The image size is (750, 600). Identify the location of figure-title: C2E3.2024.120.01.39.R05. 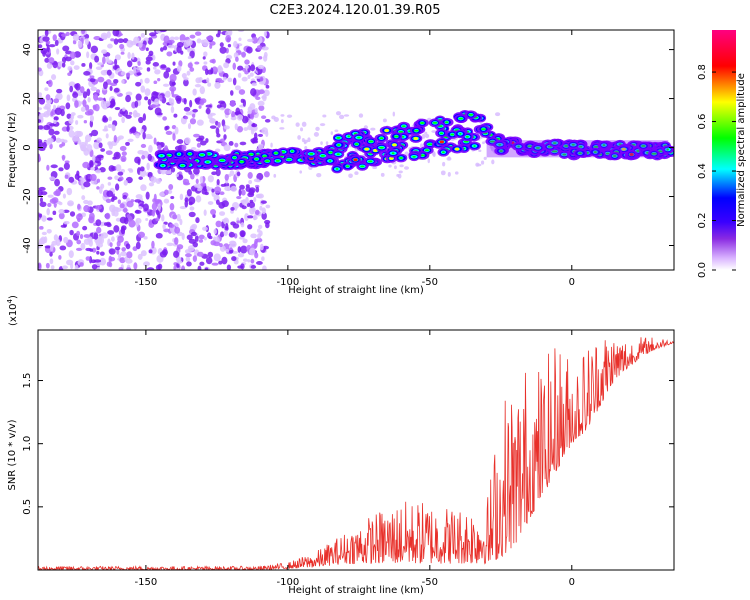
(354, 10).